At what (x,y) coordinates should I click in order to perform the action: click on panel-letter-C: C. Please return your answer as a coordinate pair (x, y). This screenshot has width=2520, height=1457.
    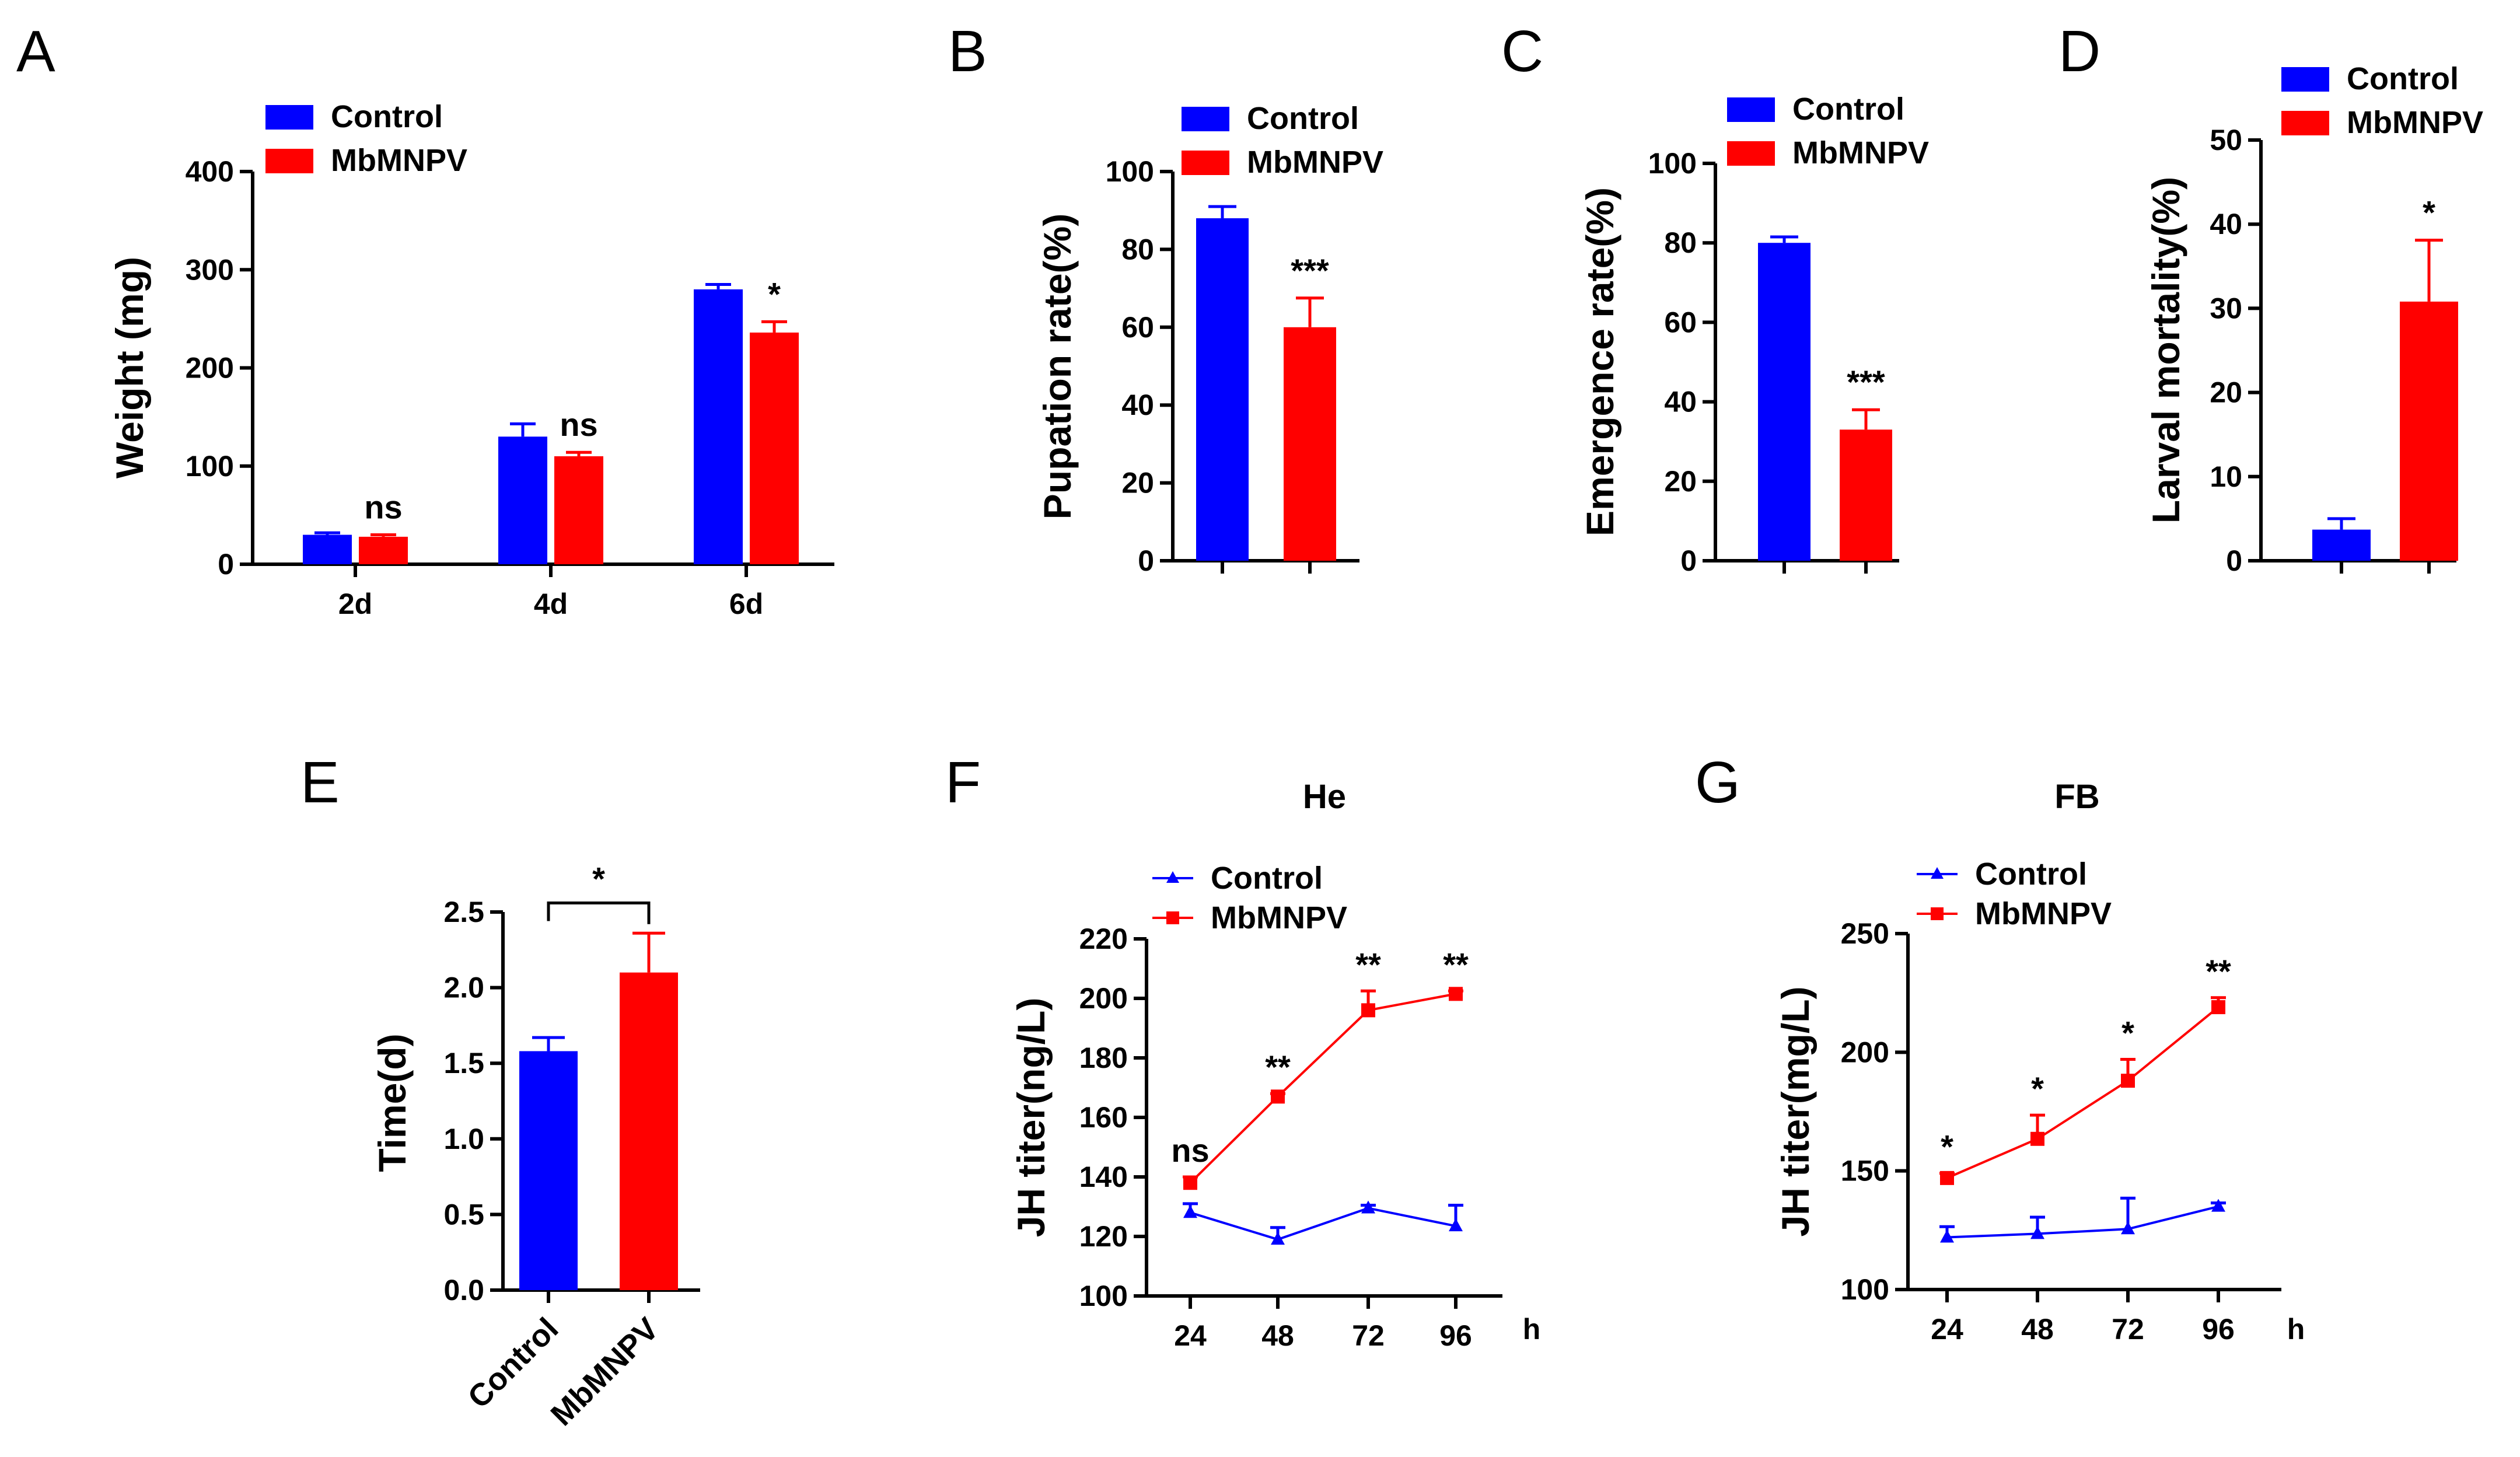
    Looking at the image, I should click on (1522, 51).